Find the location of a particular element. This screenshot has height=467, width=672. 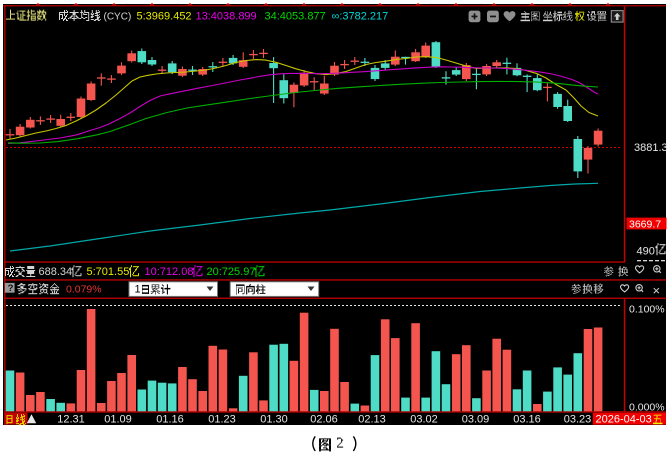

svg-text: 03.16 is located at coordinates (527, 419).